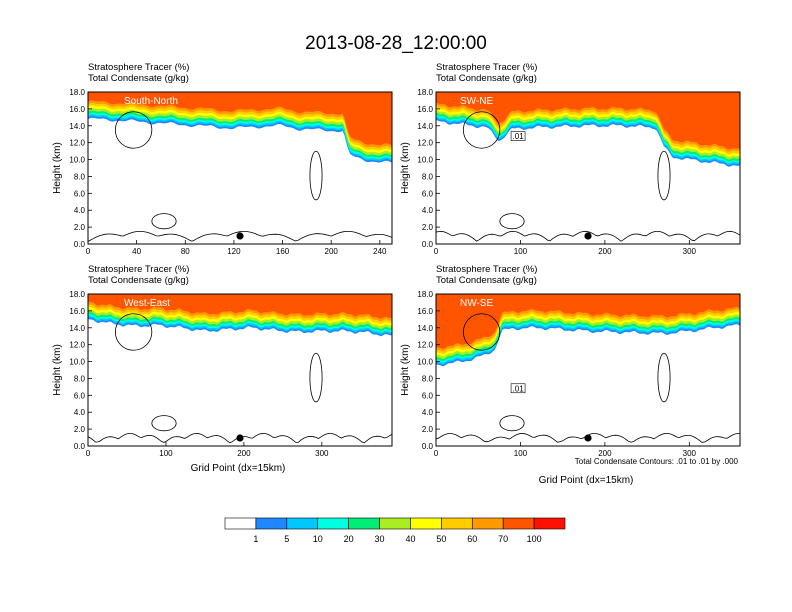  What do you see at coordinates (410, 539) in the screenshot?
I see `colorbar-label: 40` at bounding box center [410, 539].